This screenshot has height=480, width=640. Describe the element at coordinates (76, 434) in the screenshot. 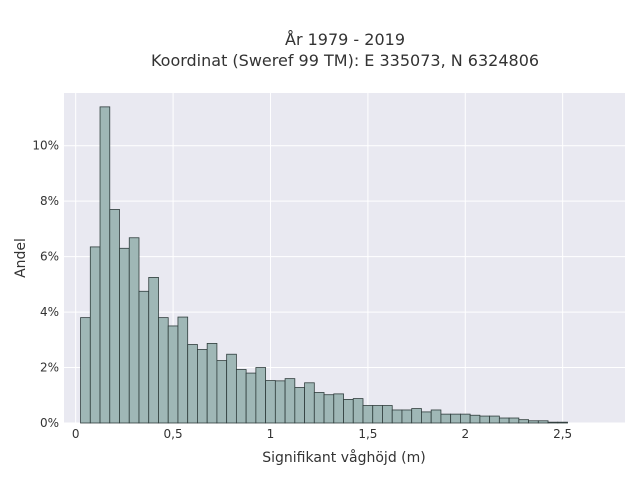

I see `x-tick-label-0: 0` at that location.